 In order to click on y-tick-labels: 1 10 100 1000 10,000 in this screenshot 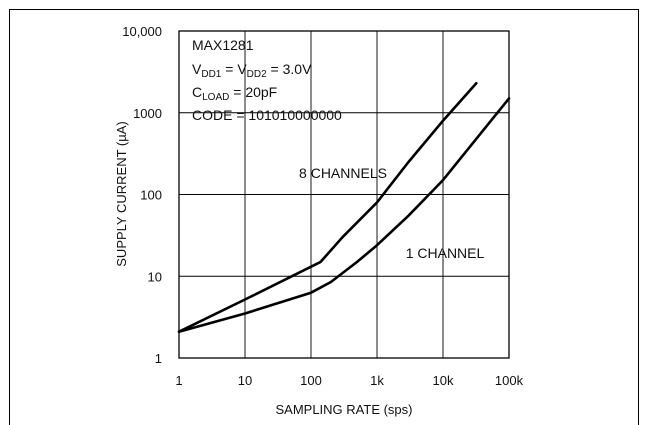, I will do `click(142, 195)`.